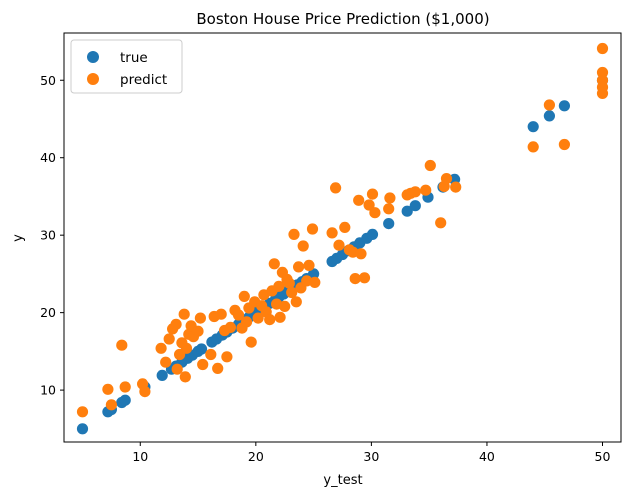  I want to click on chart-title: Boston House Price Prediction ($1,000), so click(342, 19).